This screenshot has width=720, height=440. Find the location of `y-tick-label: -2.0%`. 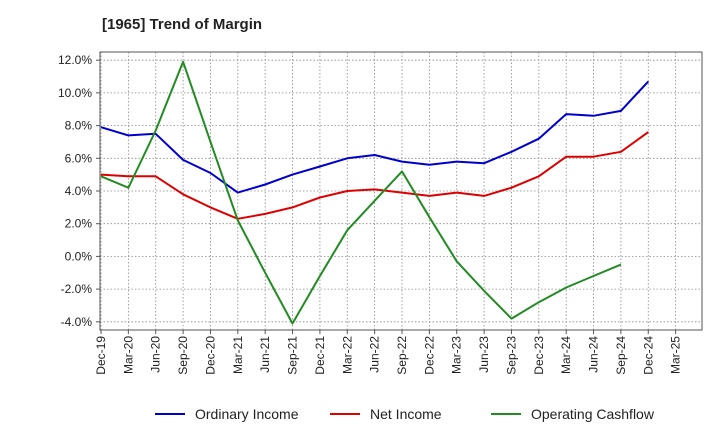

y-tick-label: -2.0% is located at coordinates (77, 289).